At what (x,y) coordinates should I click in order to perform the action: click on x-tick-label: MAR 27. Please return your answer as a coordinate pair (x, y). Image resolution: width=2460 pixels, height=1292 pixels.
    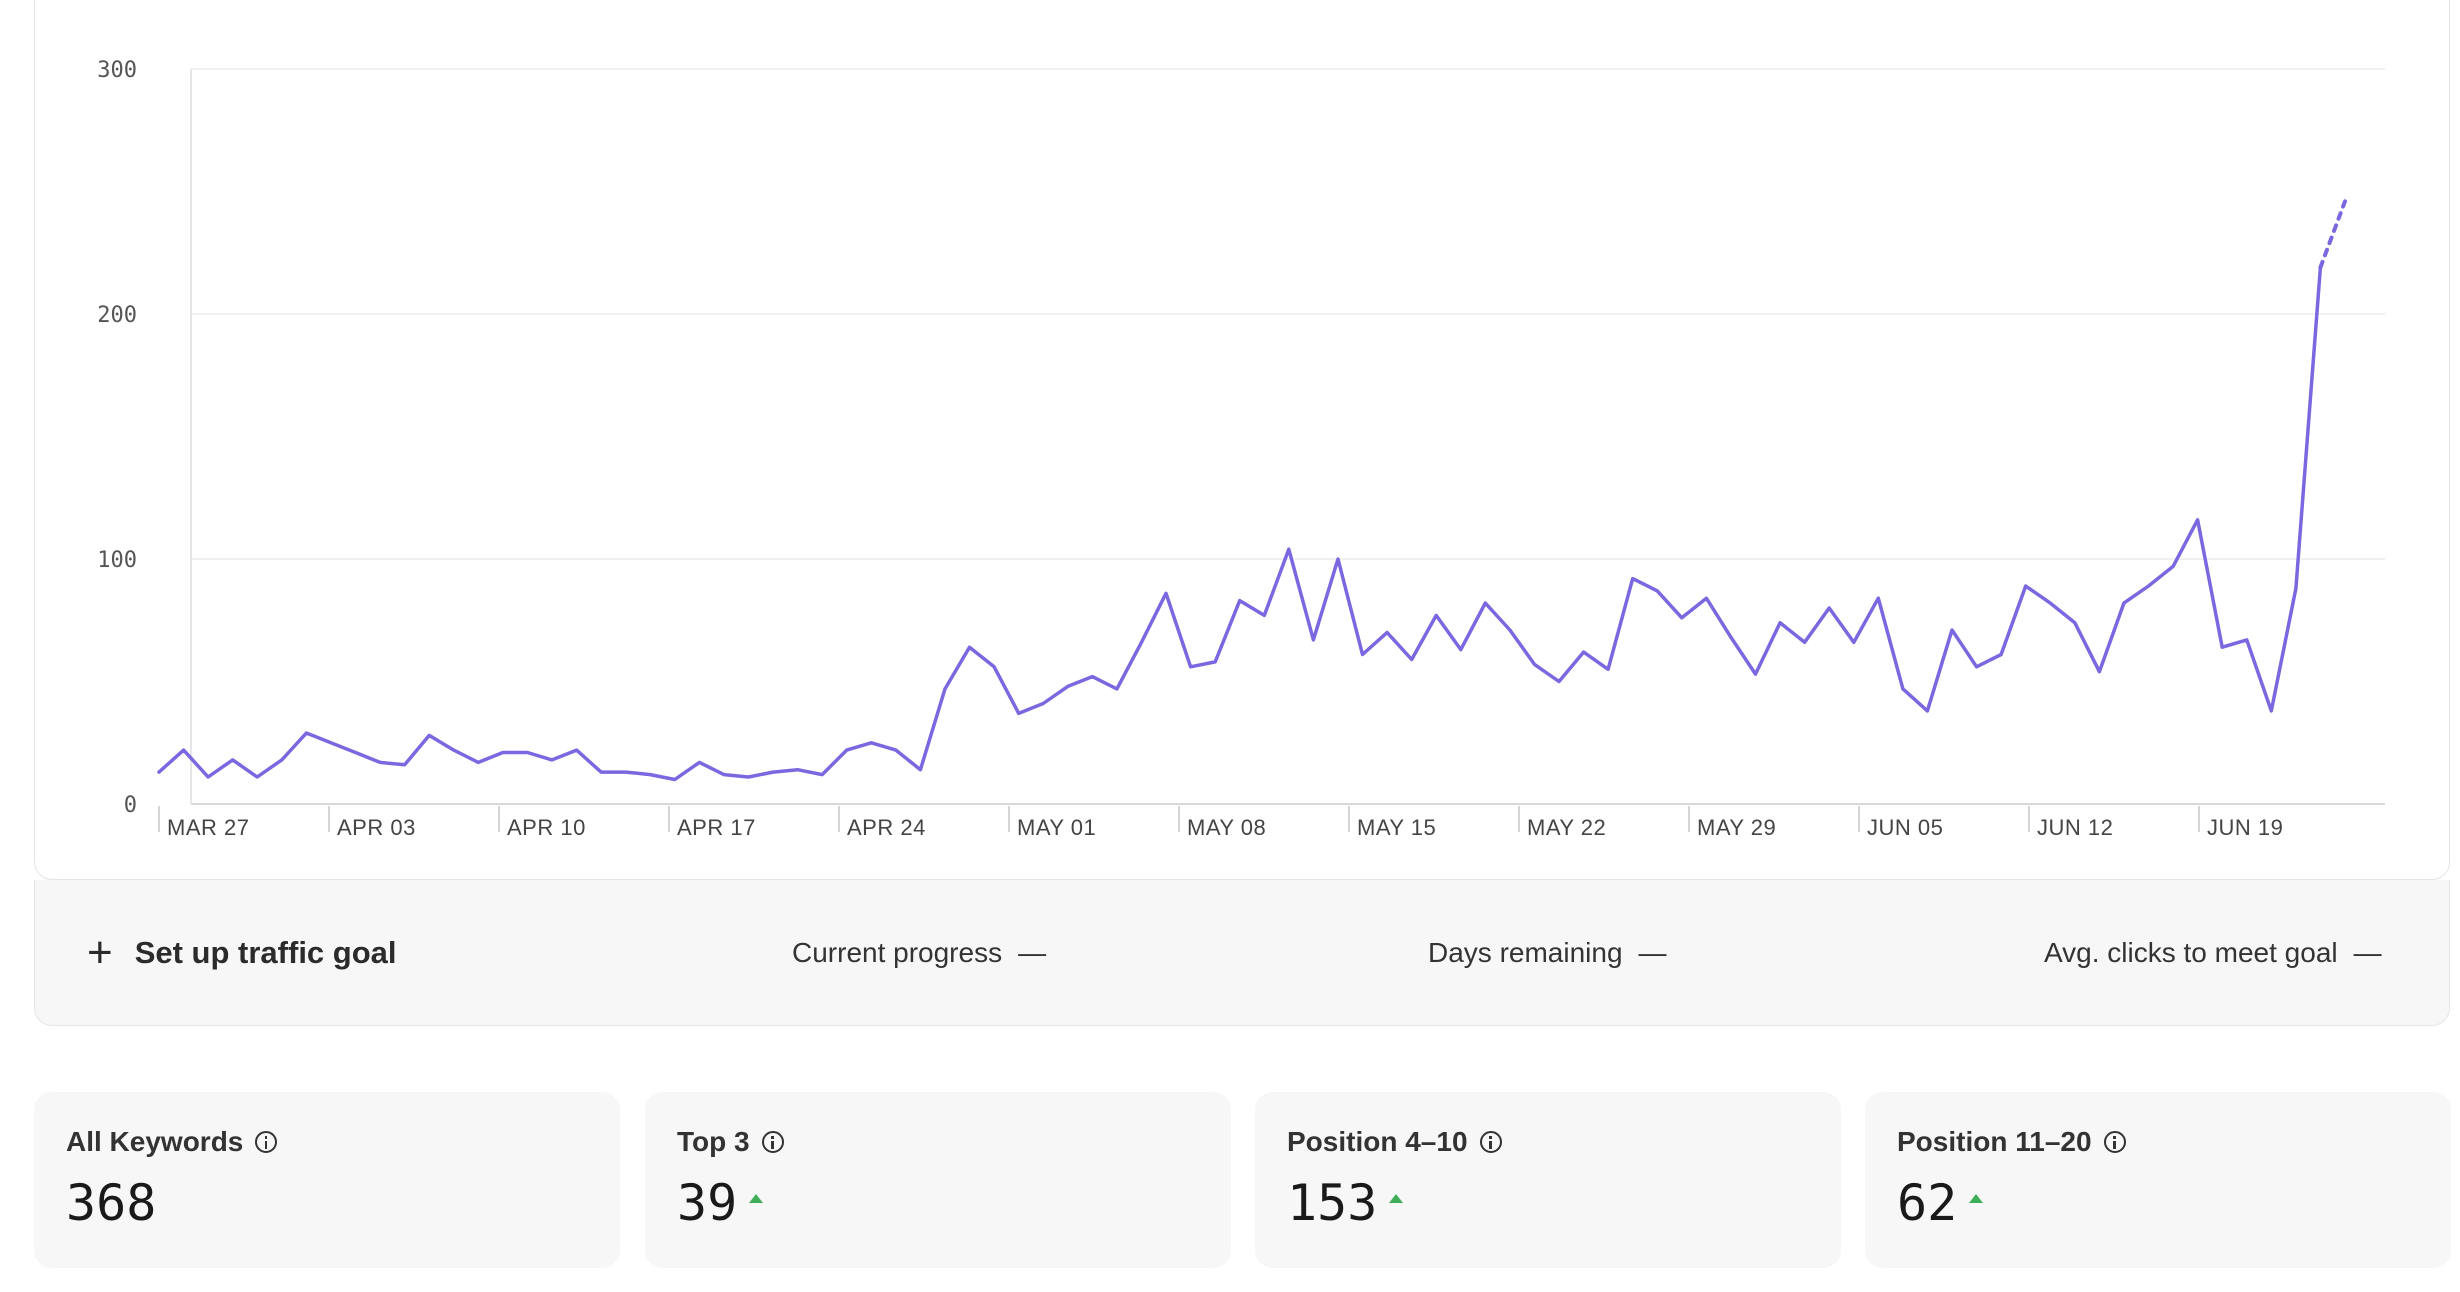
    Looking at the image, I should click on (208, 827).